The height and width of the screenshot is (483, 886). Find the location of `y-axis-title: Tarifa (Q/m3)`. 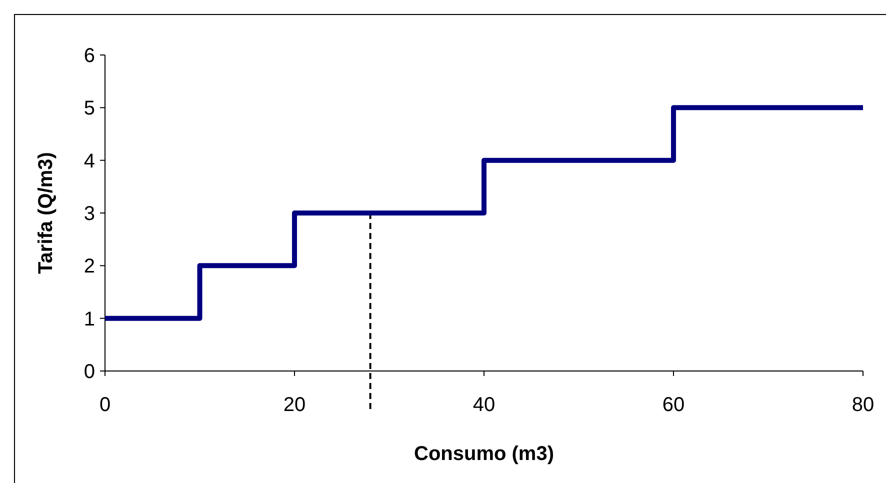

y-axis-title: Tarifa (Q/m3) is located at coordinates (46, 213).